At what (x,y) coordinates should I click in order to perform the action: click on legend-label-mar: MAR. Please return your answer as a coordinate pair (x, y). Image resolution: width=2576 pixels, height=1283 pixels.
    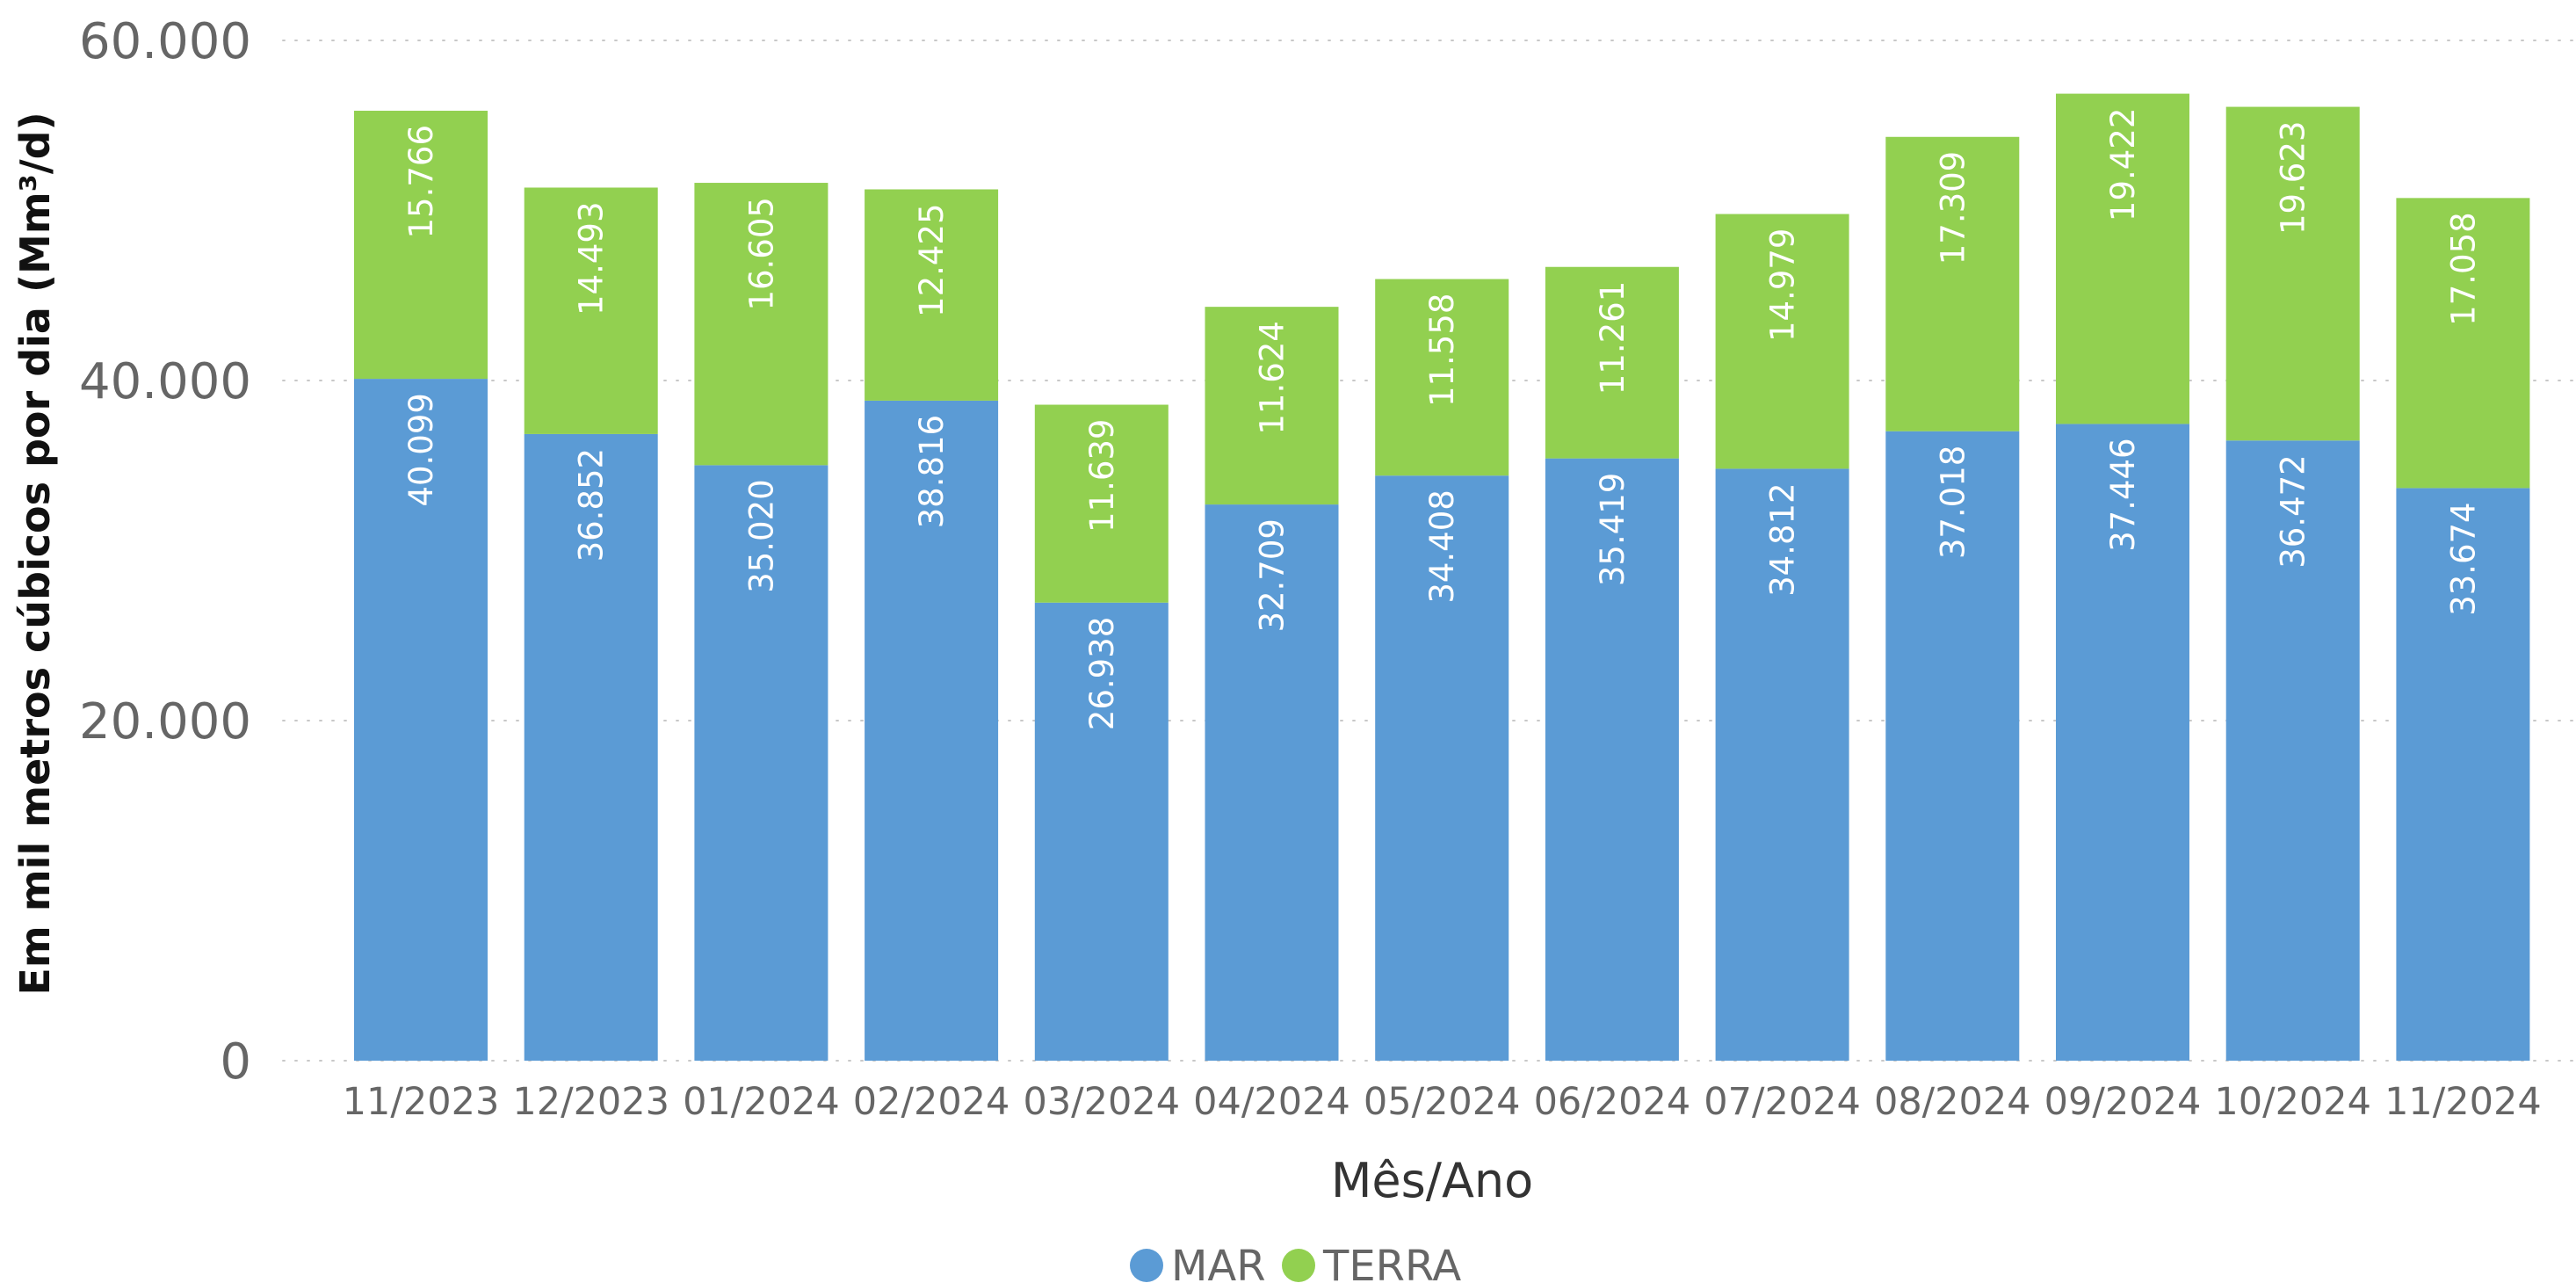
    Looking at the image, I should click on (1218, 1262).